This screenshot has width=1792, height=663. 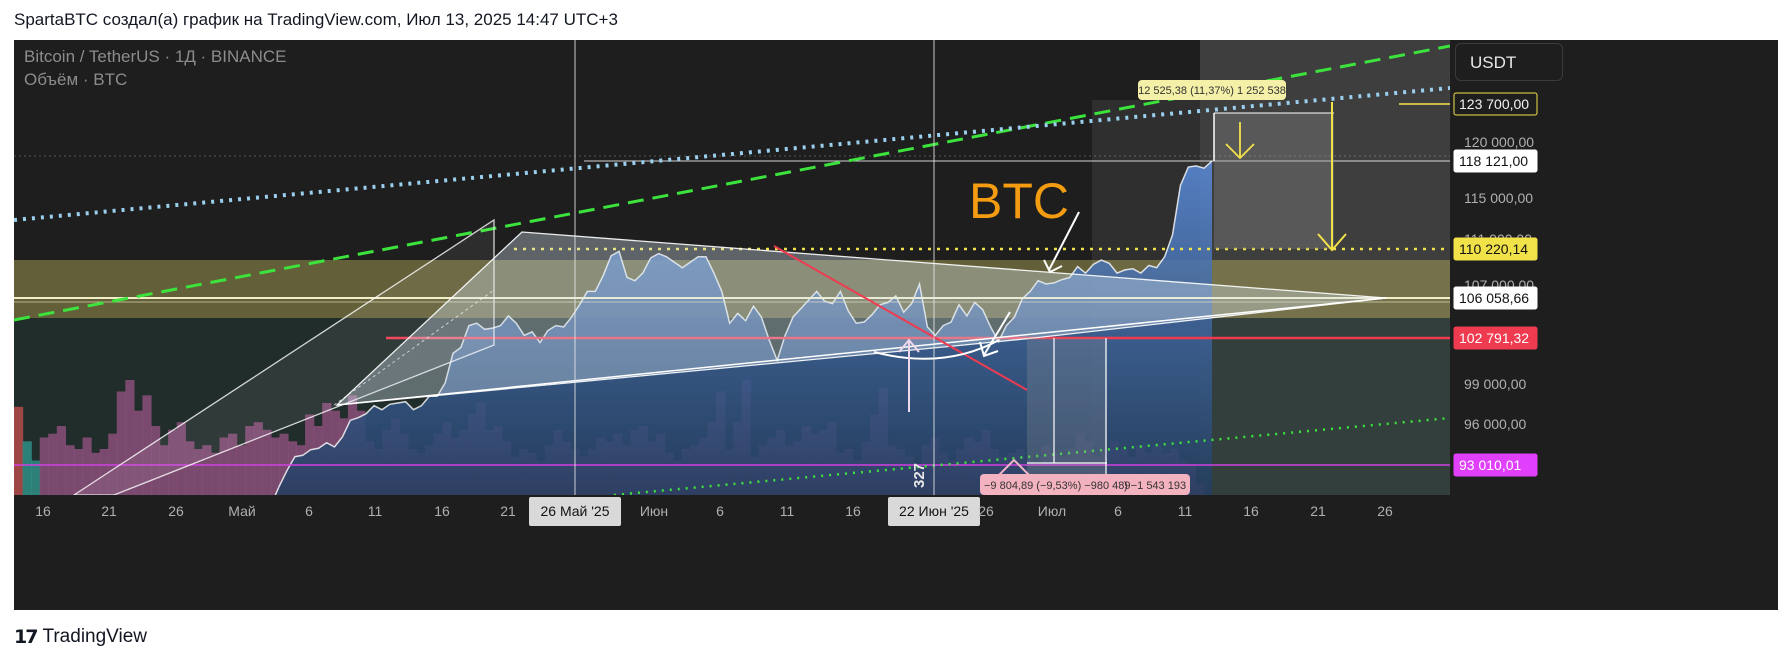 I want to click on red-downtrend, so click(x=900, y=318).